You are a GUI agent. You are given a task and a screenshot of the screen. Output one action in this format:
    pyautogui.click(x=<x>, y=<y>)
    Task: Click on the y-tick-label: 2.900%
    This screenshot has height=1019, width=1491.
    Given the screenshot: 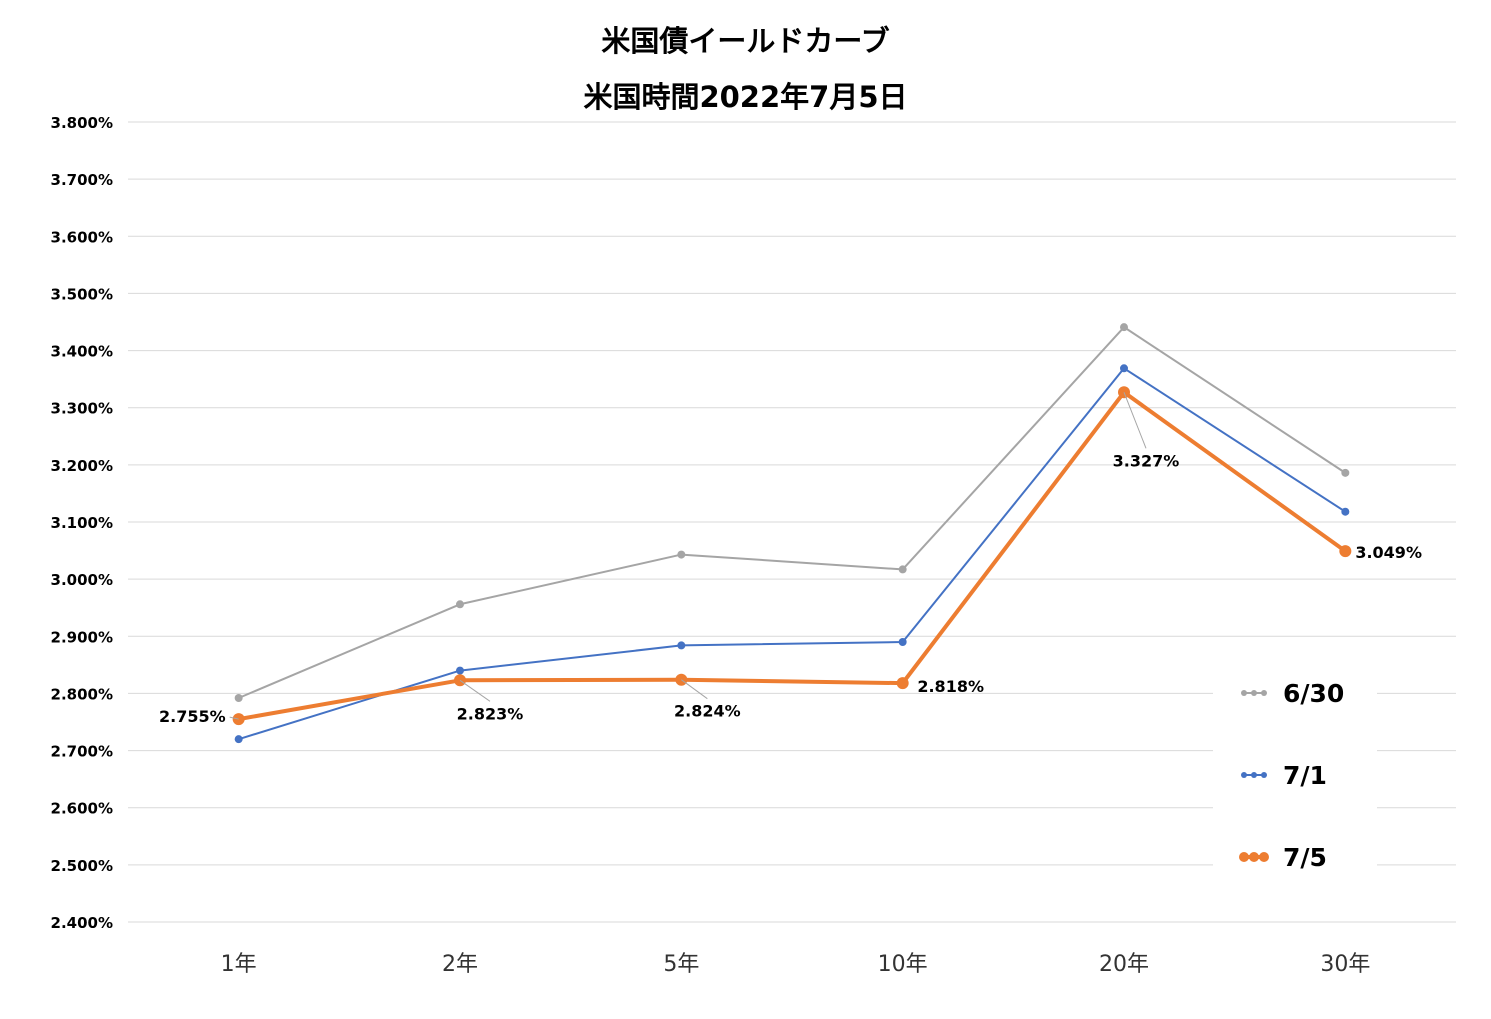 What is the action you would take?
    pyautogui.click(x=82, y=637)
    